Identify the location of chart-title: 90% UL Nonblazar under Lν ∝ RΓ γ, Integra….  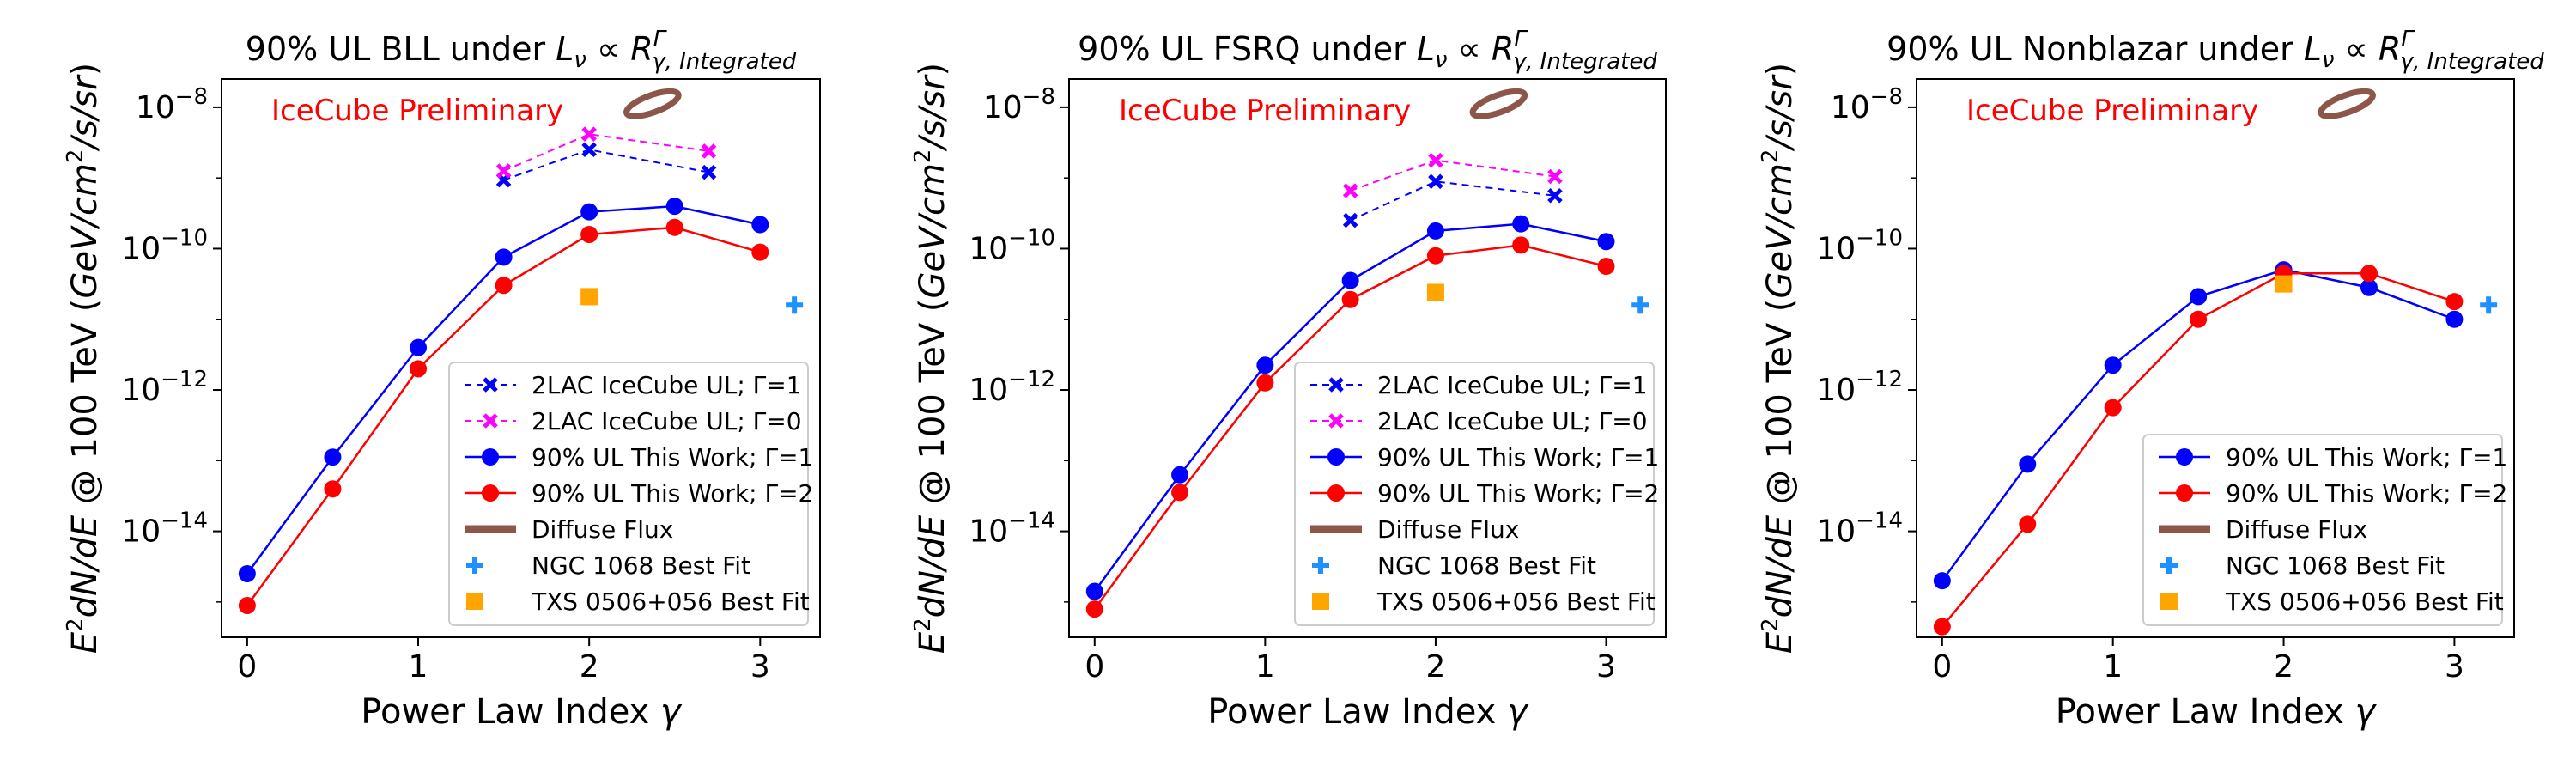
(2215, 51).